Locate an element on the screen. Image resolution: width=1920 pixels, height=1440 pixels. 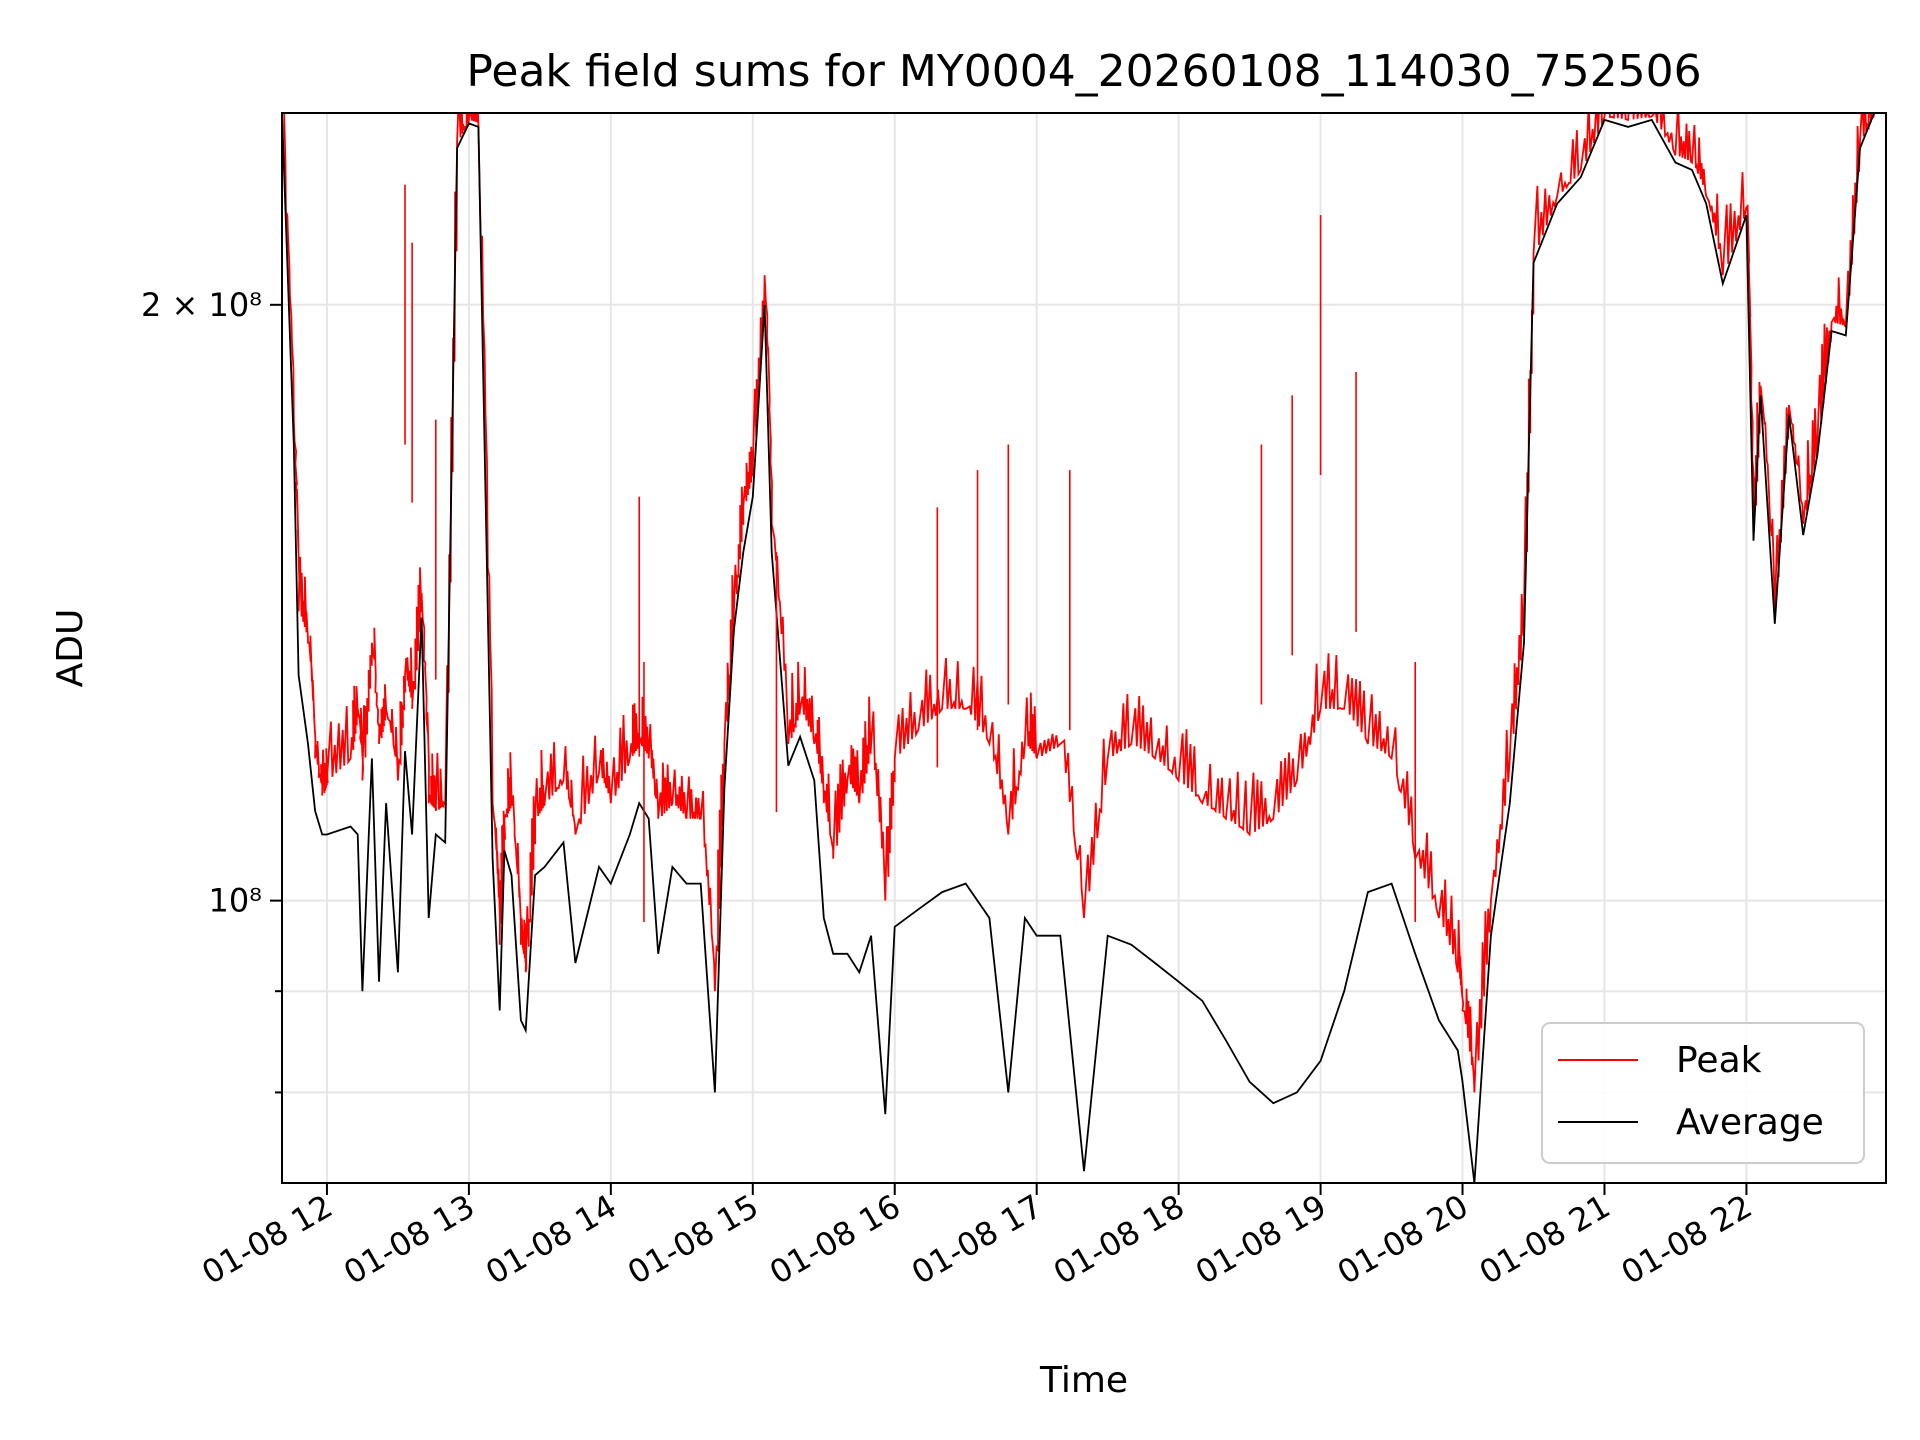
x-tick-label: 01-08 17 is located at coordinates (977, 1239).